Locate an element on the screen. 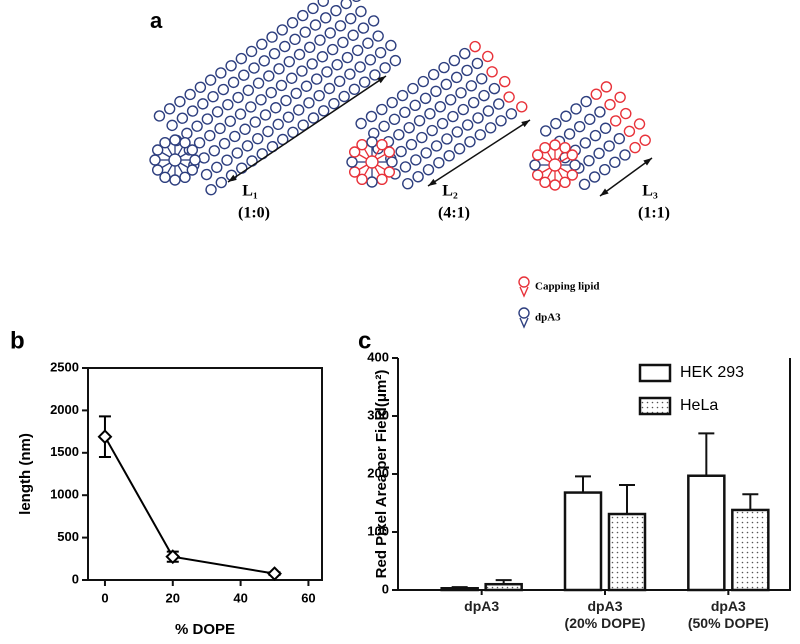  x-axis-label: % DOPE is located at coordinates (205, 629).